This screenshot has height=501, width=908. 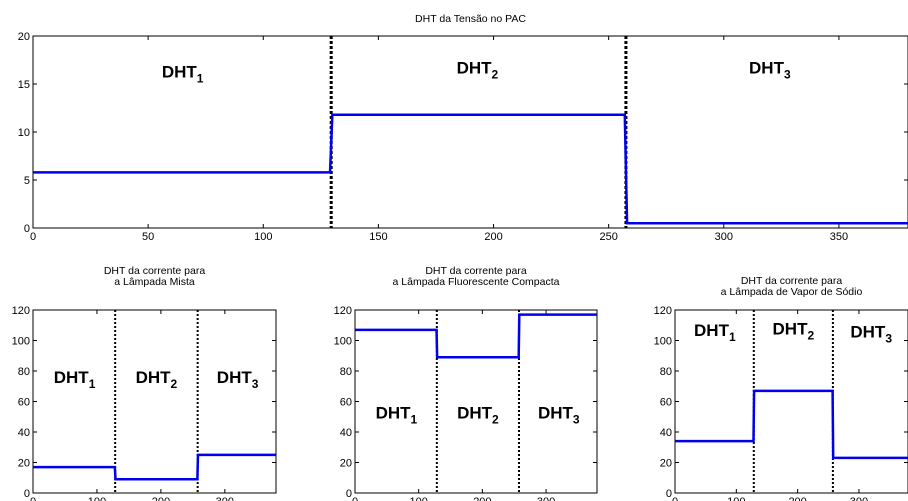 I want to click on chart-title-line: a Lâmpada Mista, so click(x=154, y=282).